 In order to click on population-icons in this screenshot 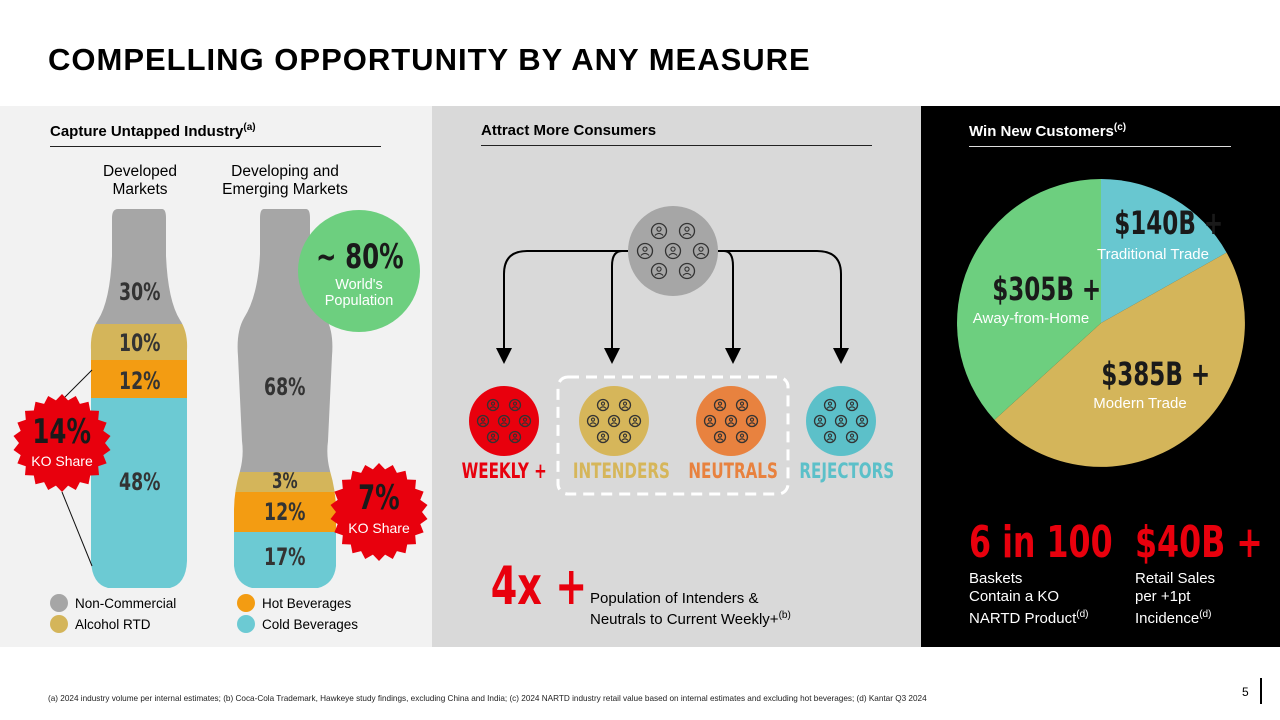, I will do `click(673, 251)`.